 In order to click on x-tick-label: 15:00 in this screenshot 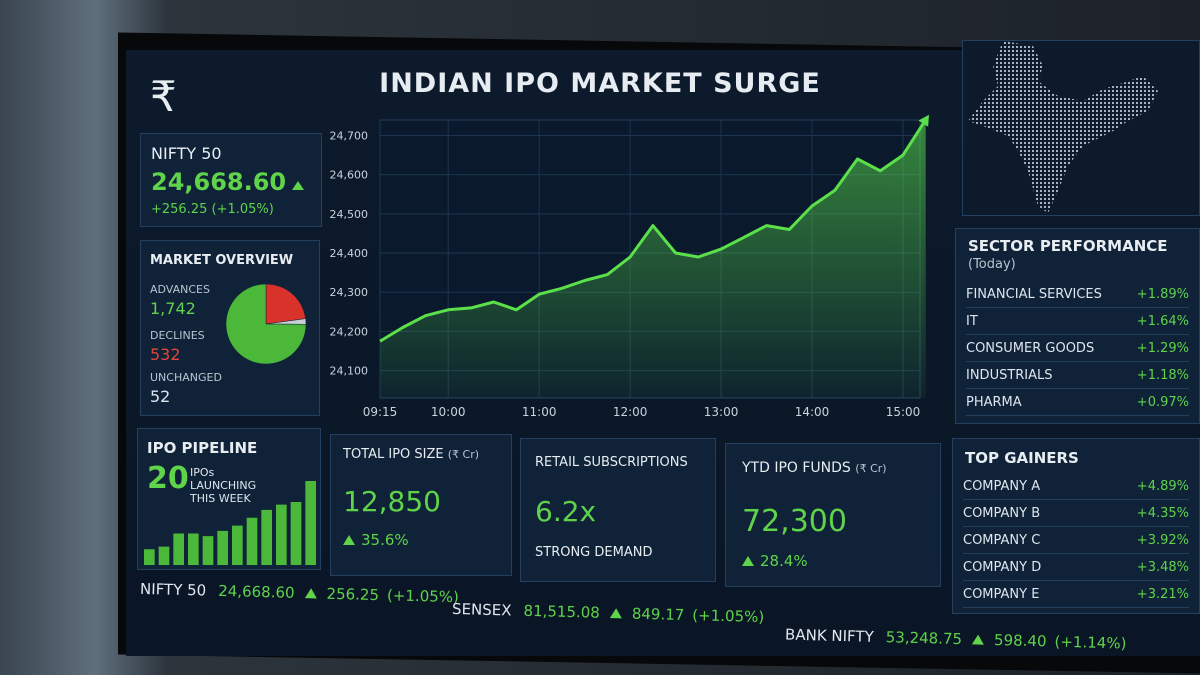, I will do `click(903, 412)`.